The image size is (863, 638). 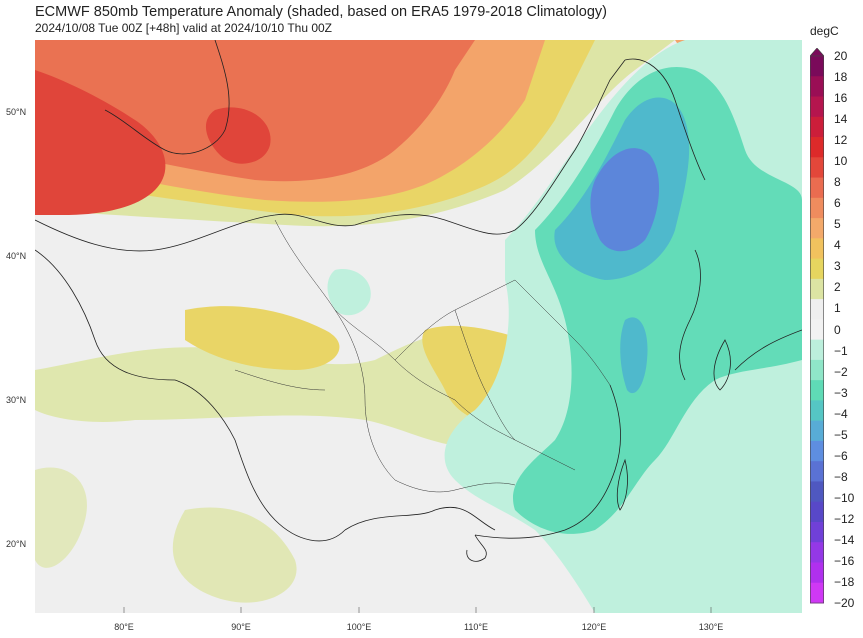 I want to click on colorbar-tick-label: 10, so click(x=841, y=161).